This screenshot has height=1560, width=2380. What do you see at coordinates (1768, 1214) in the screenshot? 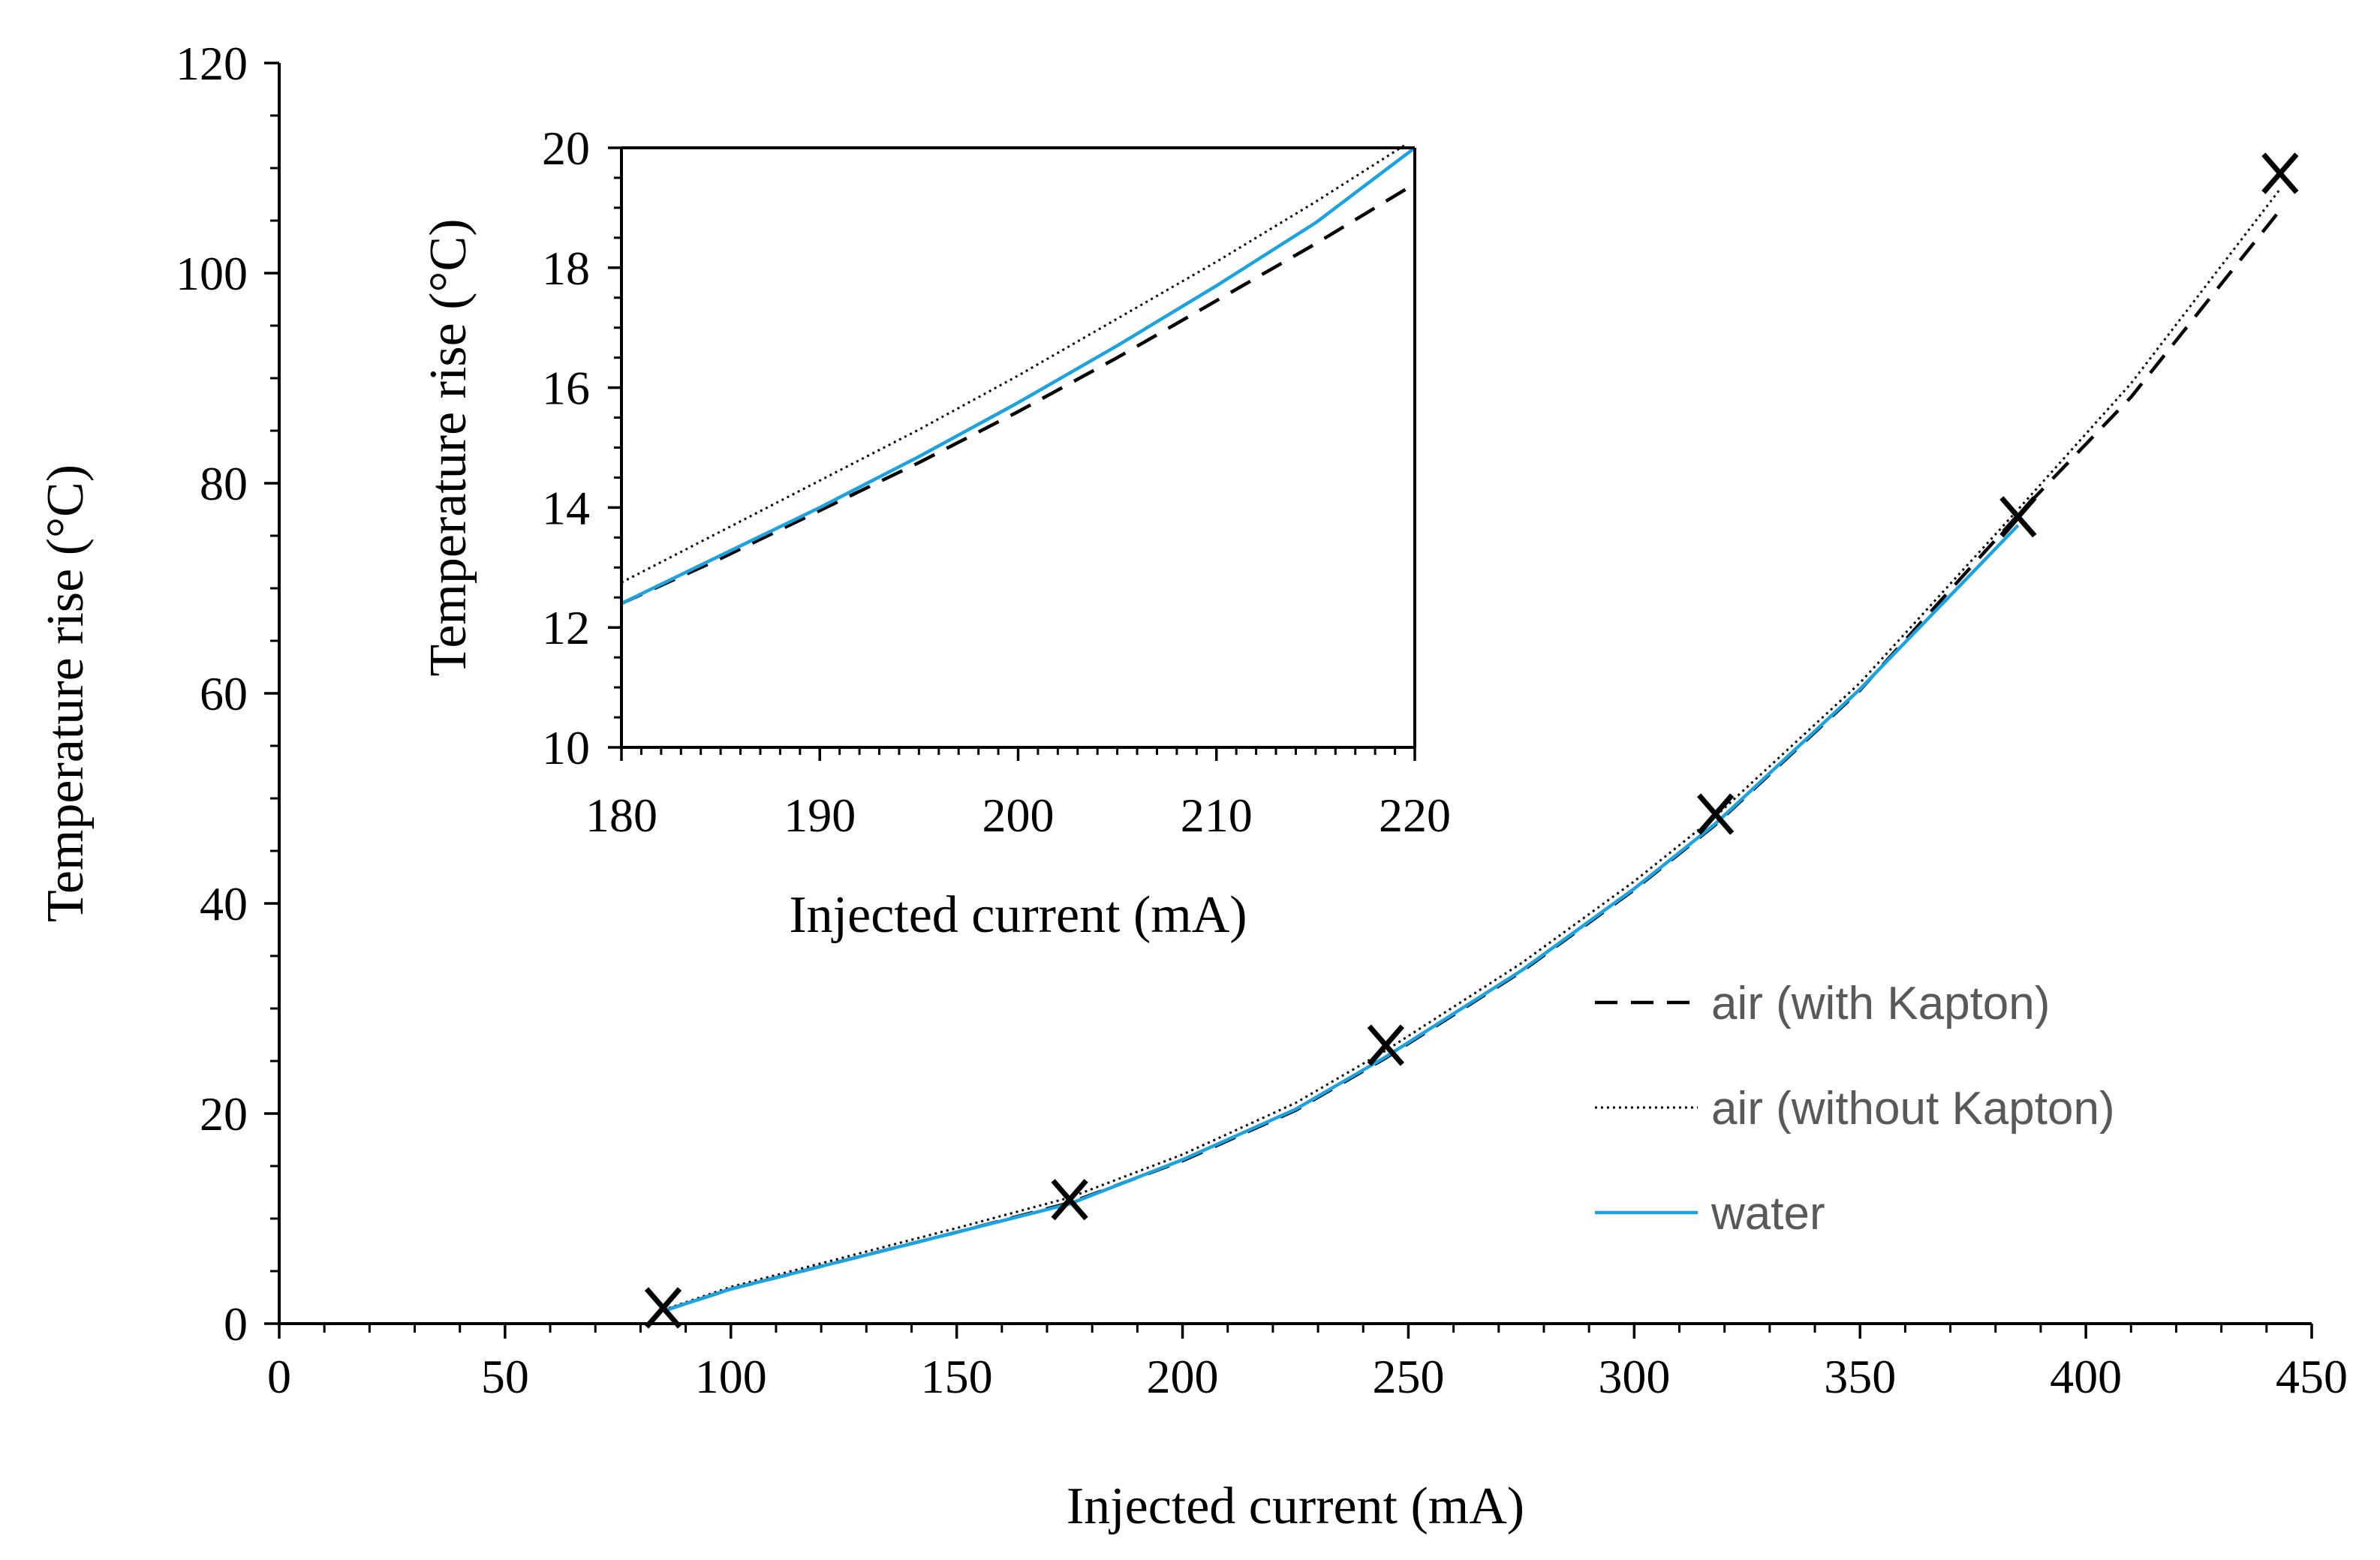
I see `legend-label: water` at bounding box center [1768, 1214].